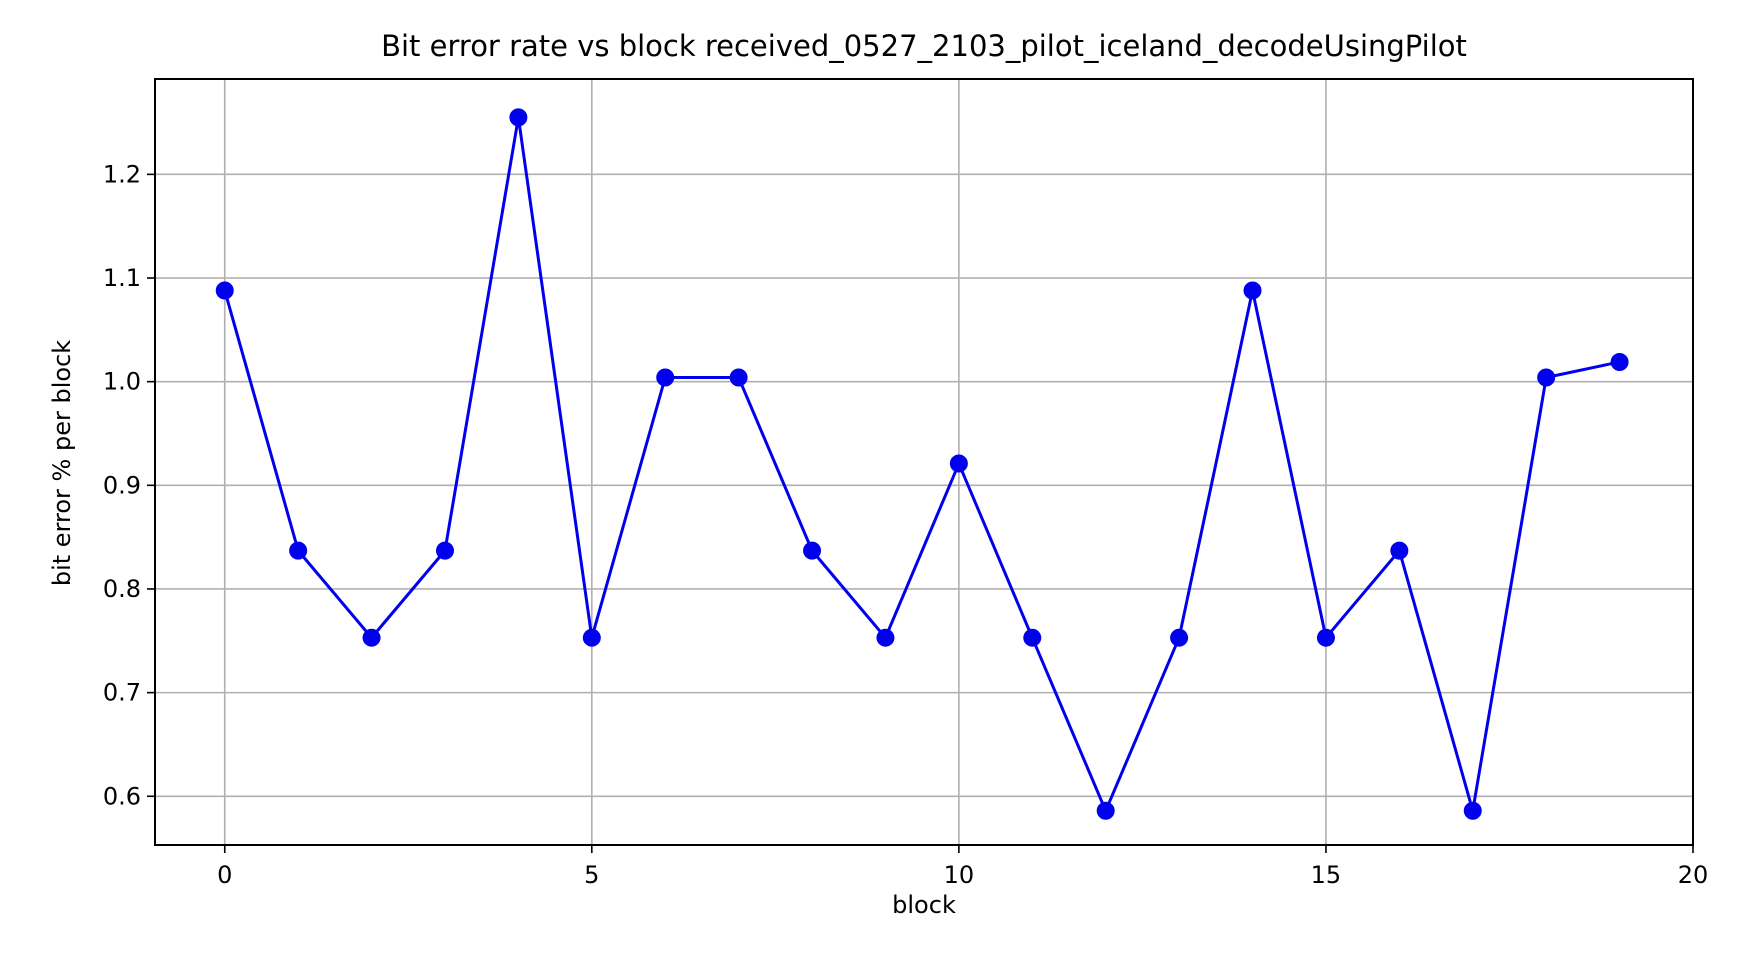 The height and width of the screenshot is (964, 1754). What do you see at coordinates (924, 905) in the screenshot?
I see `x-axis-title: block` at bounding box center [924, 905].